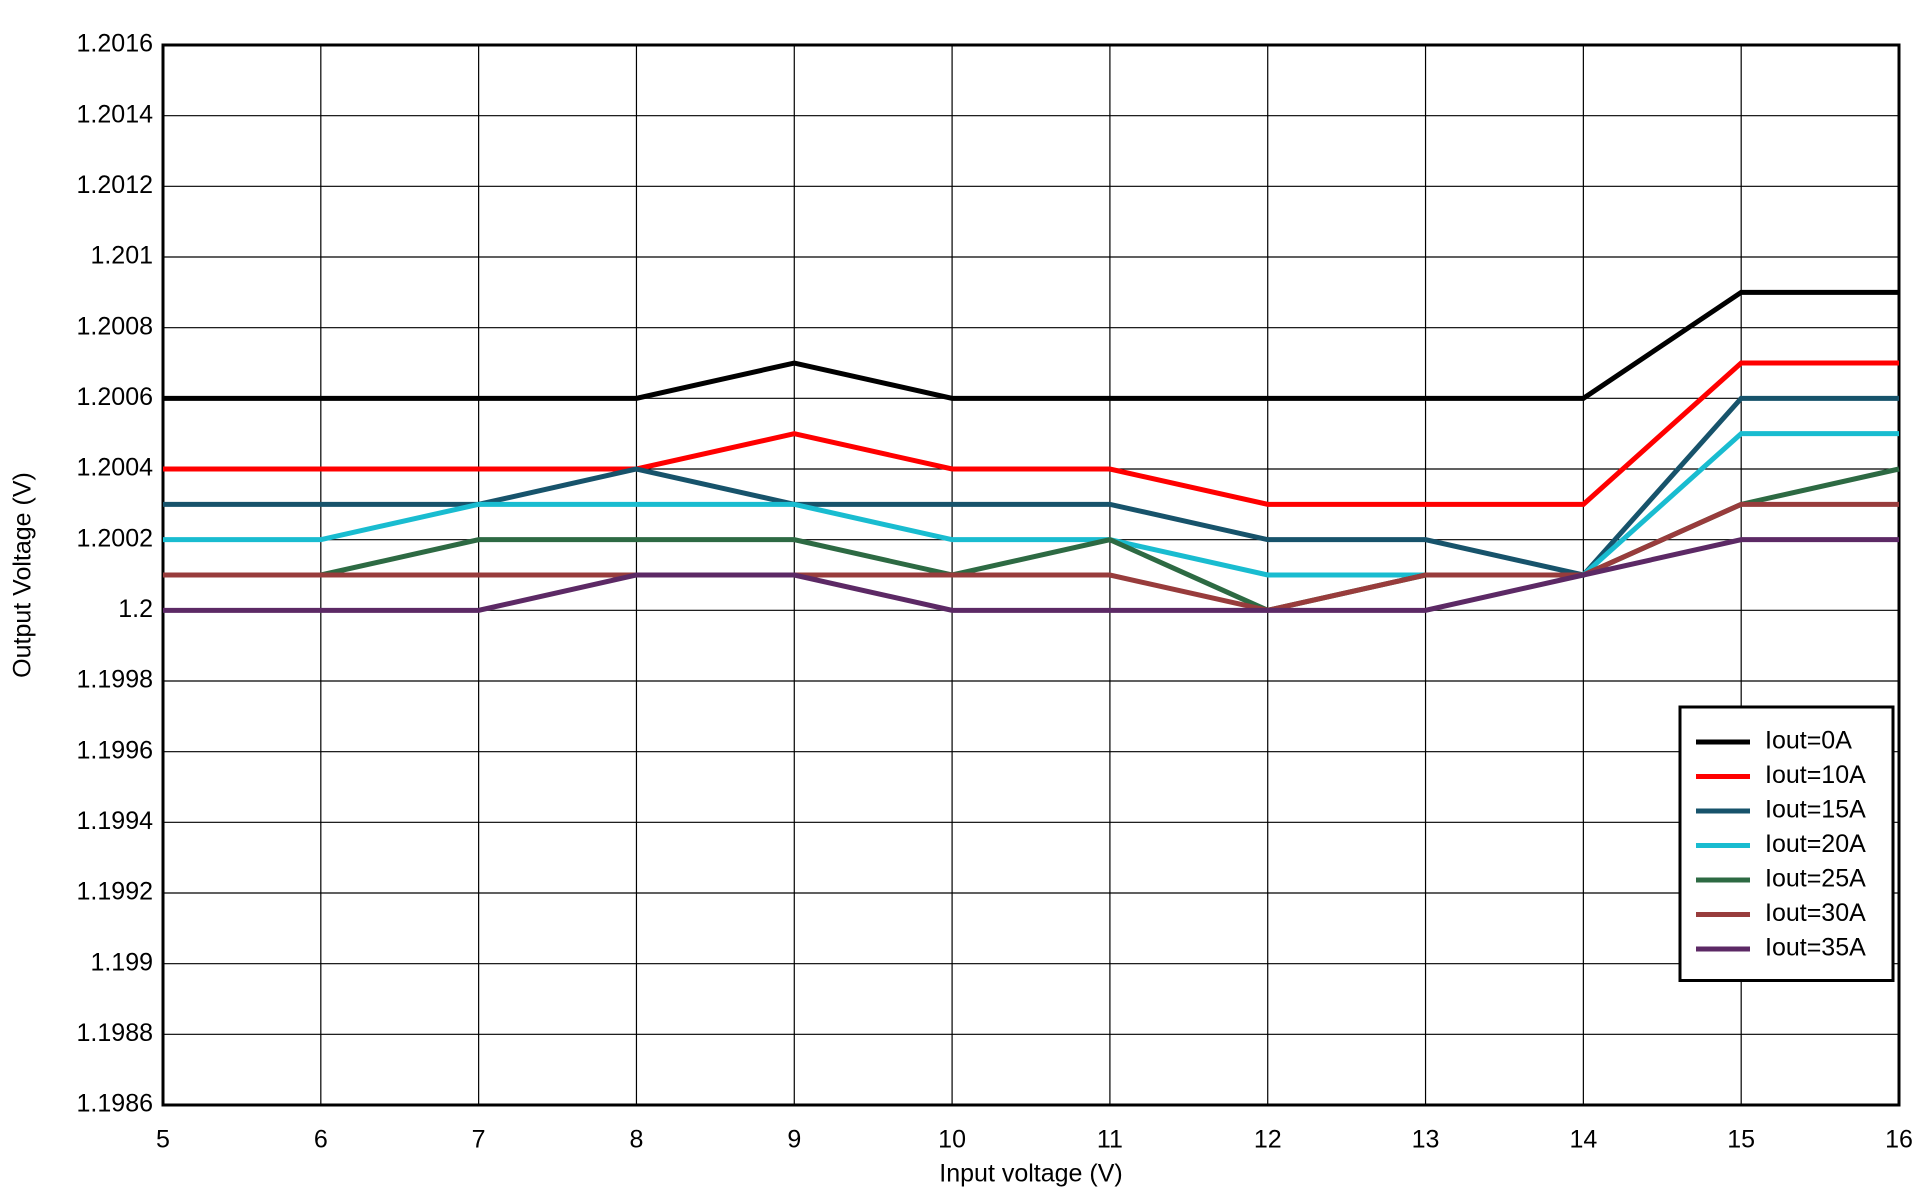 Image resolution: width=1918 pixels, height=1189 pixels. I want to click on y-tick-label: 1.2, so click(135, 609).